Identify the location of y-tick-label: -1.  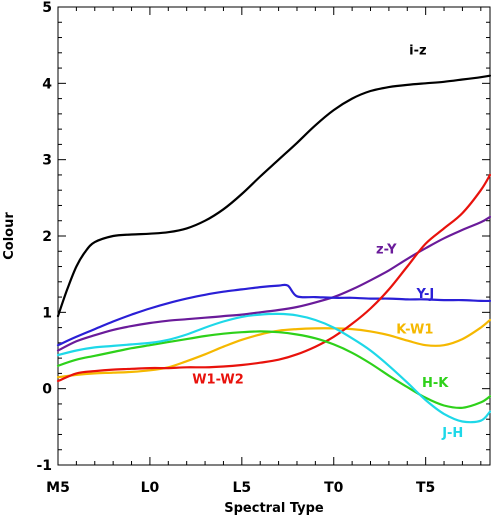
(44, 466).